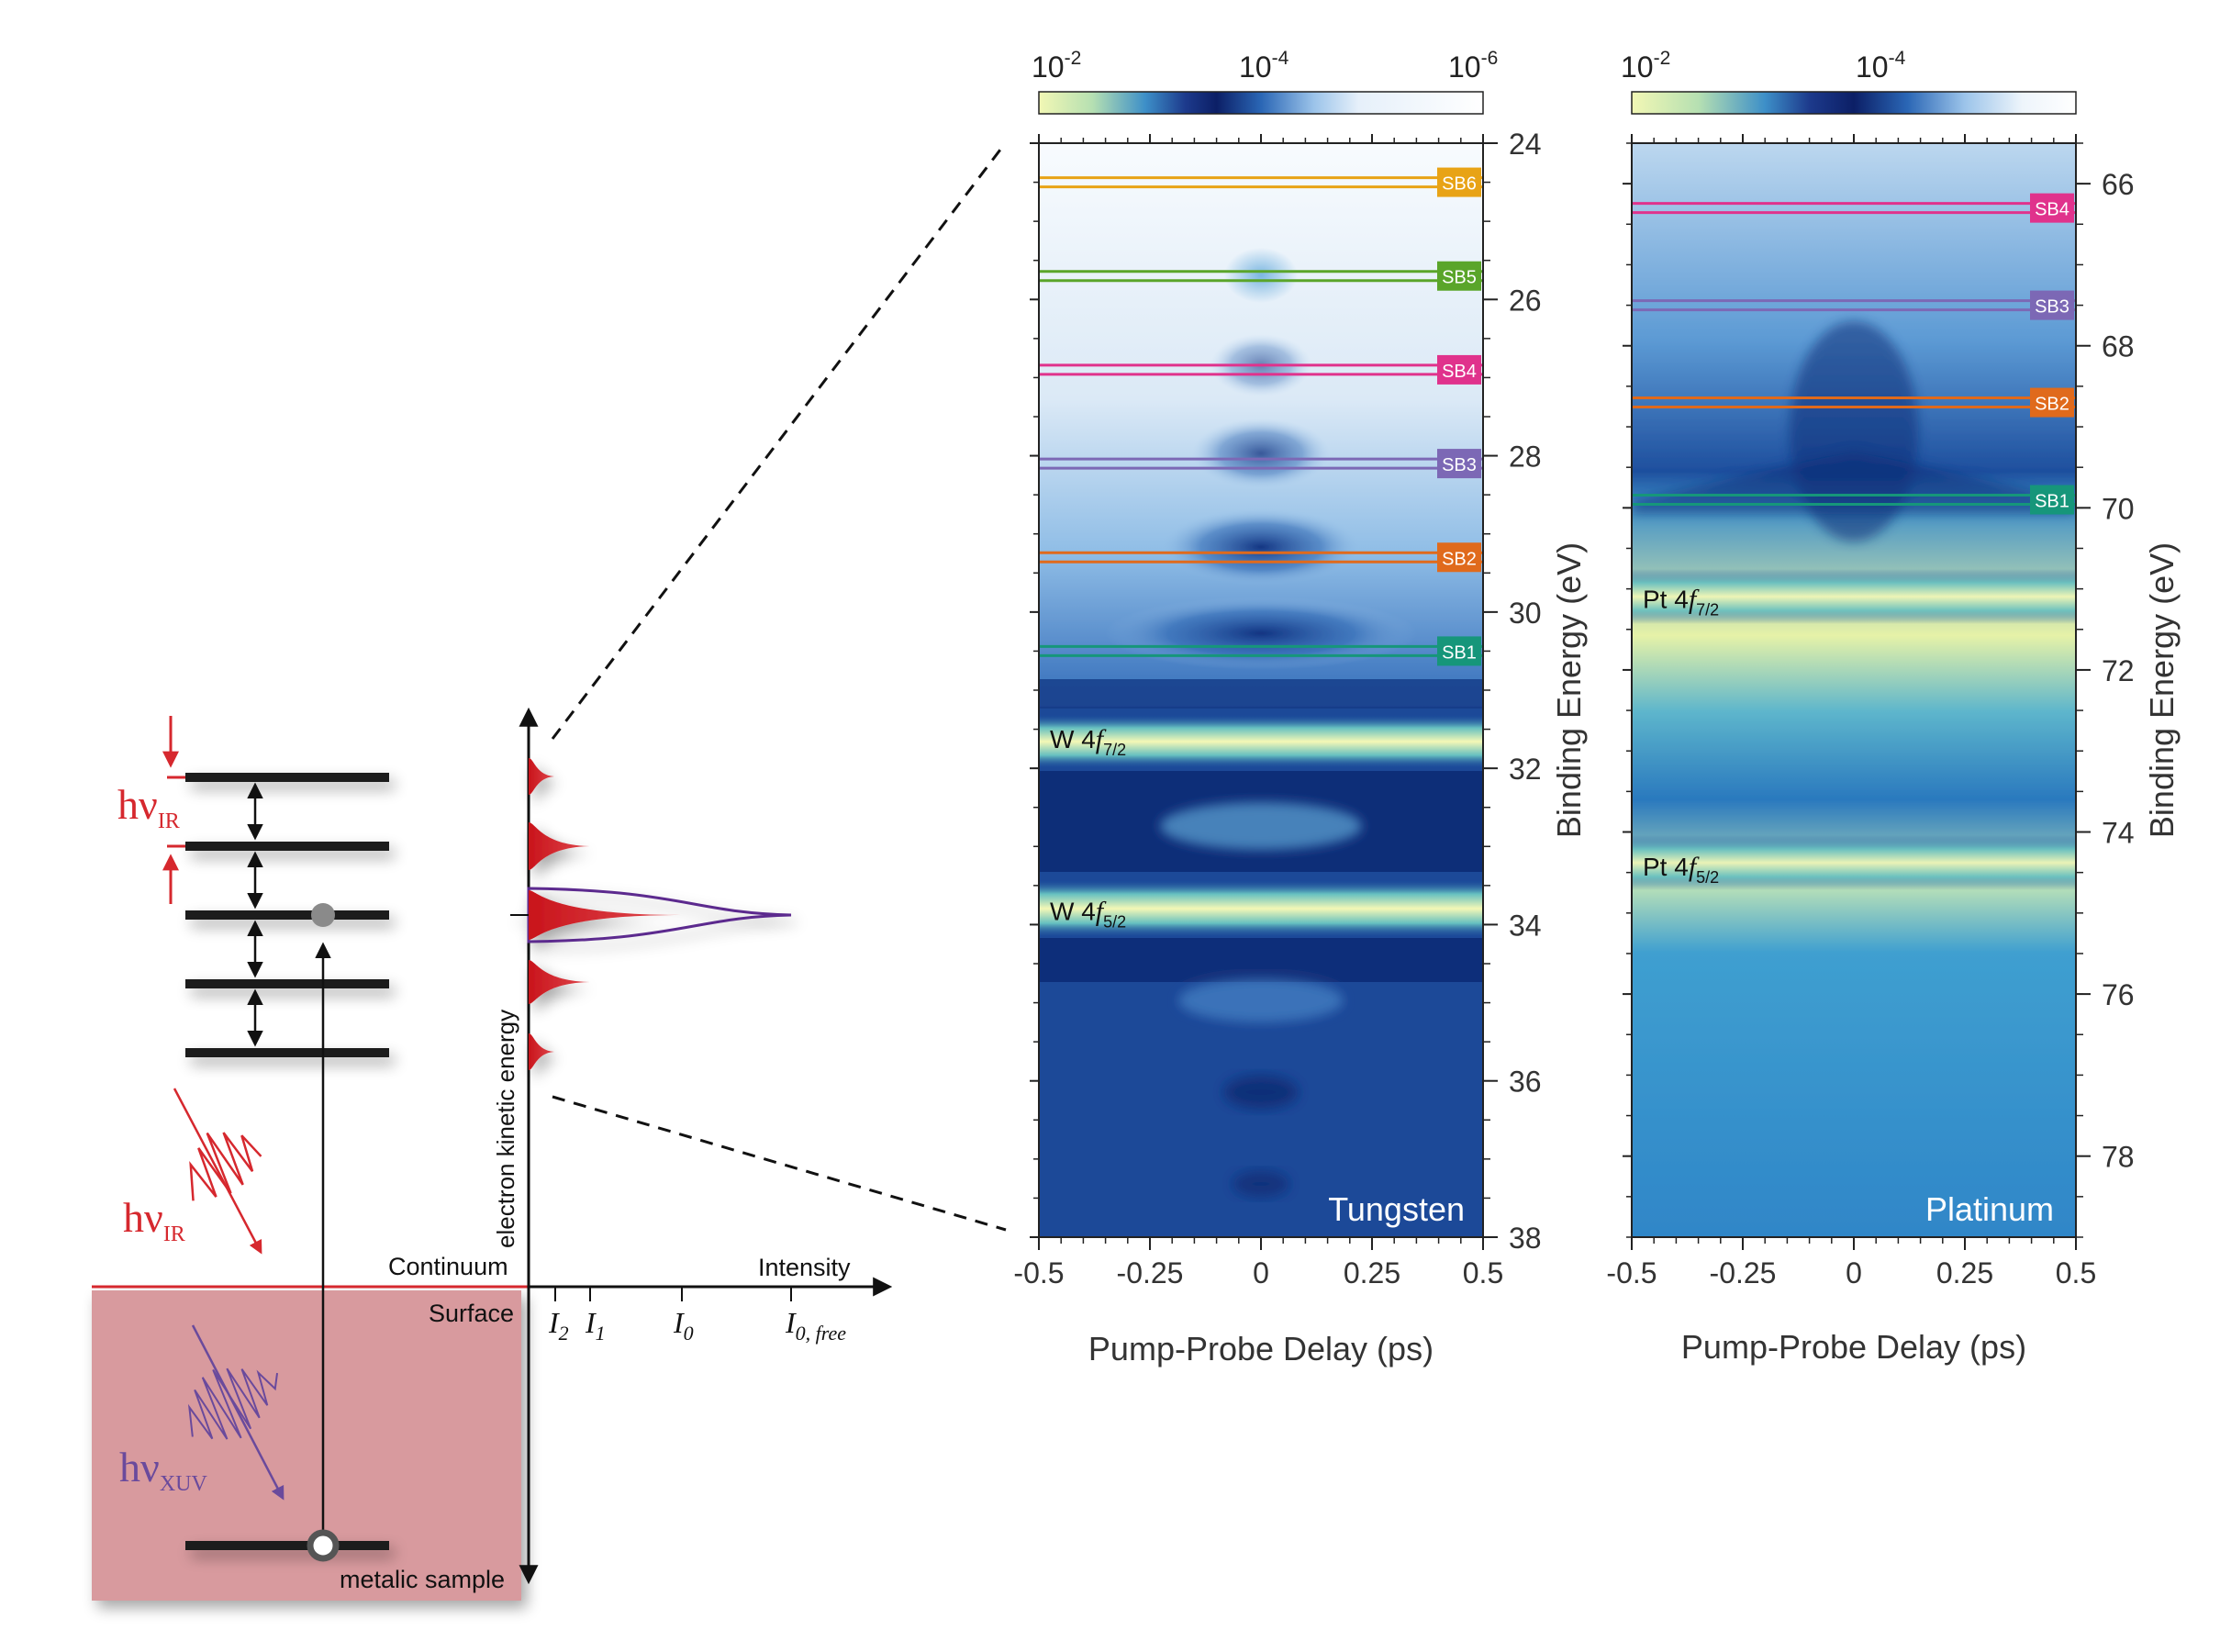  Describe the element at coordinates (1038, 1272) in the screenshot. I see `tungsten-xtick-label: -0.5` at that location.